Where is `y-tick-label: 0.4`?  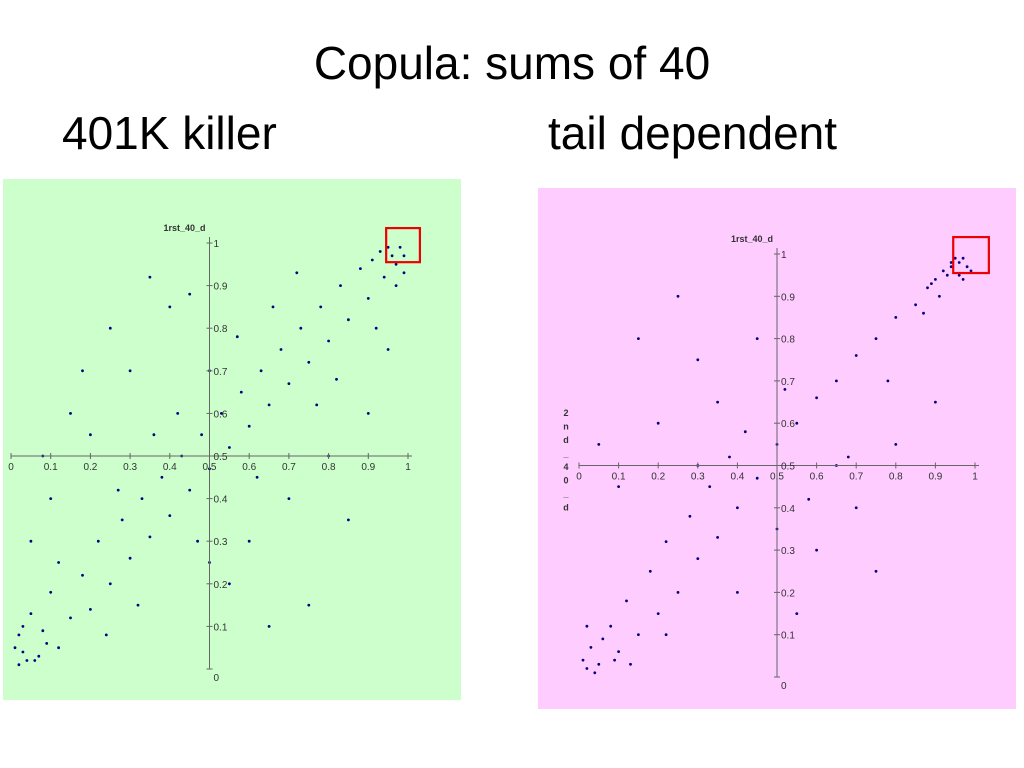
y-tick-label: 0.4 is located at coordinates (788, 509).